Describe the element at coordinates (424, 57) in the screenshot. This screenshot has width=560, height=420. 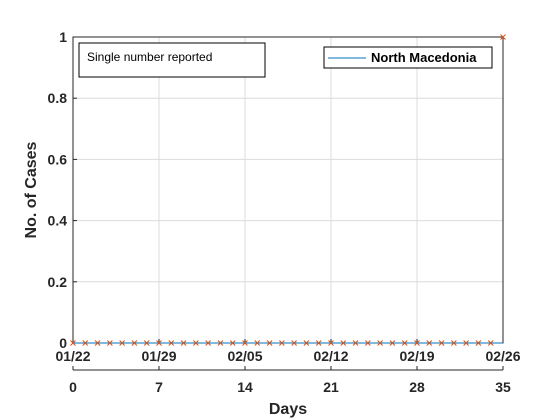
I see `legend-label: North Macedonia` at that location.